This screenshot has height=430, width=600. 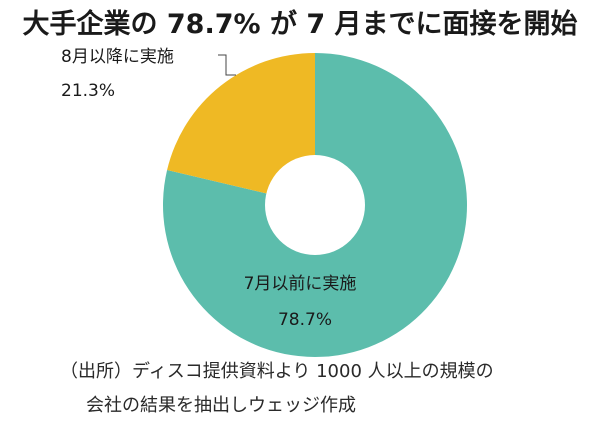 What do you see at coordinates (221, 405) in the screenshot?
I see `source-line-2: 会社の結果を抽出しウェッジ作成` at bounding box center [221, 405].